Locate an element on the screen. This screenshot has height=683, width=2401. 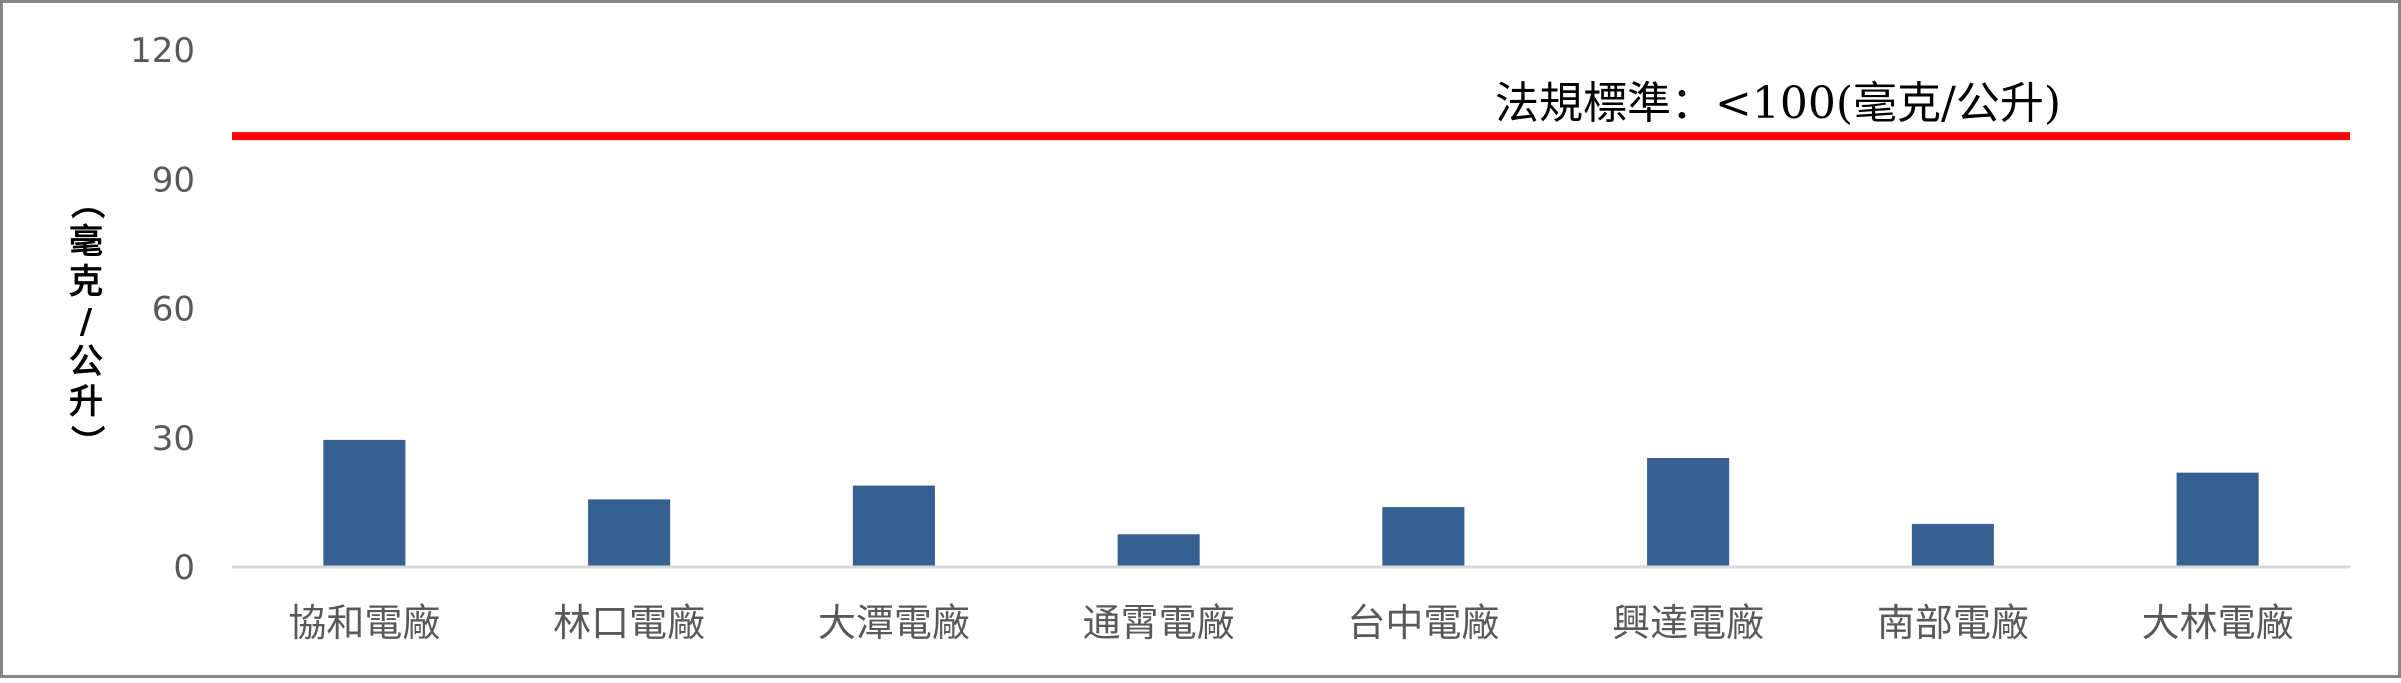
x-tick-label: 大林電廠 is located at coordinates (2218, 623).